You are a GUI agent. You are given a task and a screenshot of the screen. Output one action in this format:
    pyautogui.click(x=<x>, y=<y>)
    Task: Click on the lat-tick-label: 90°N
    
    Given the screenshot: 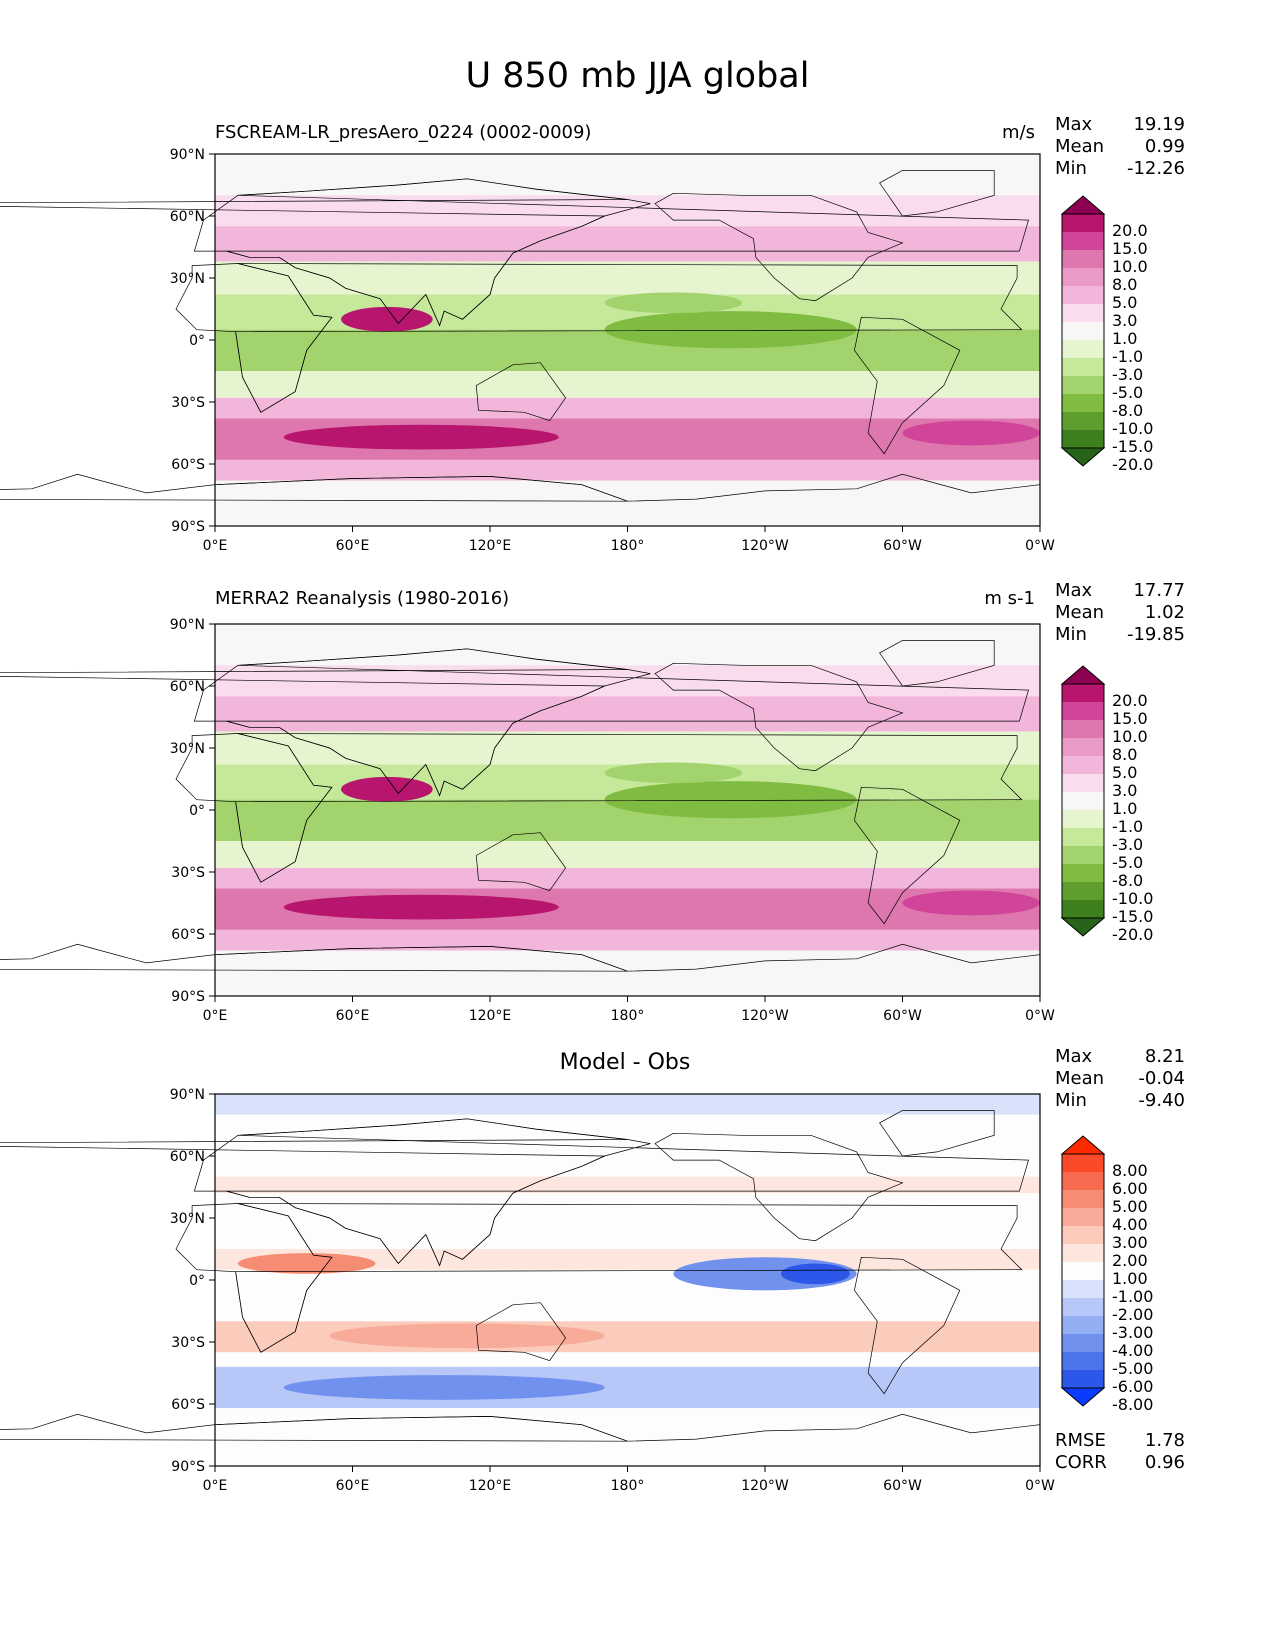 What is the action you would take?
    pyautogui.click(x=187, y=625)
    